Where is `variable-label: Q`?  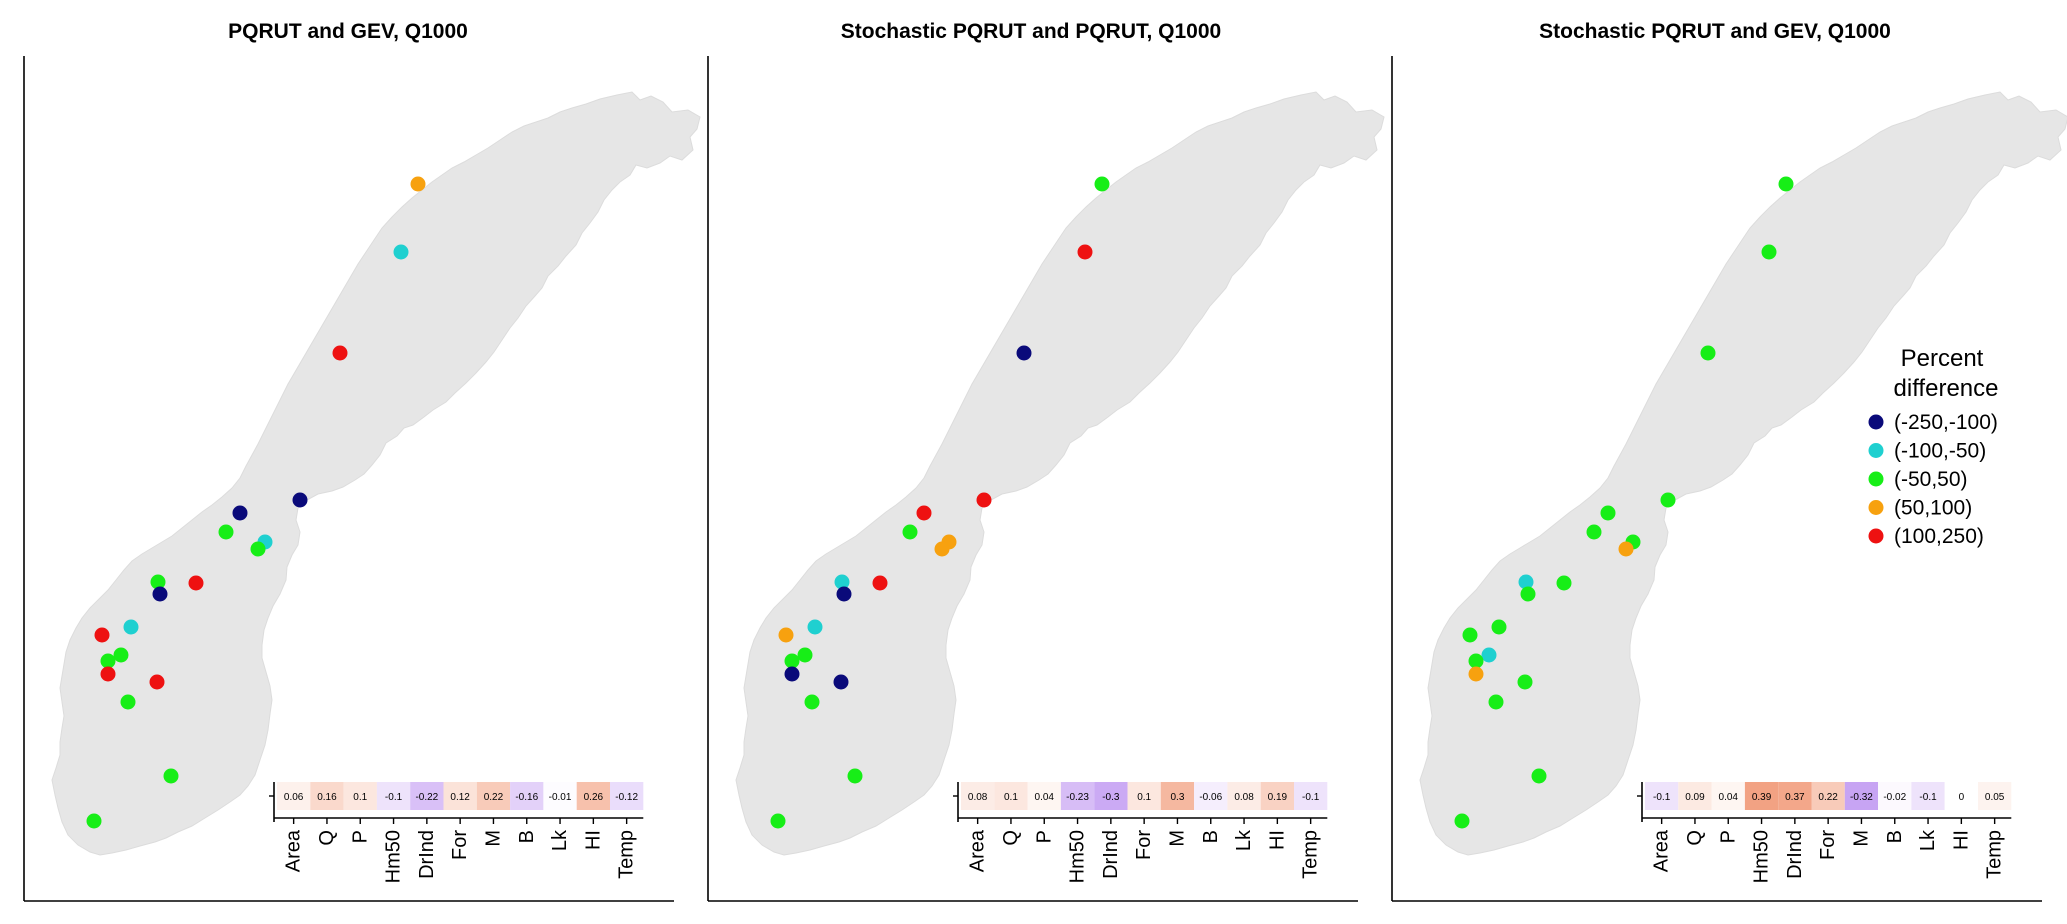 variable-label: Q is located at coordinates (1695, 838).